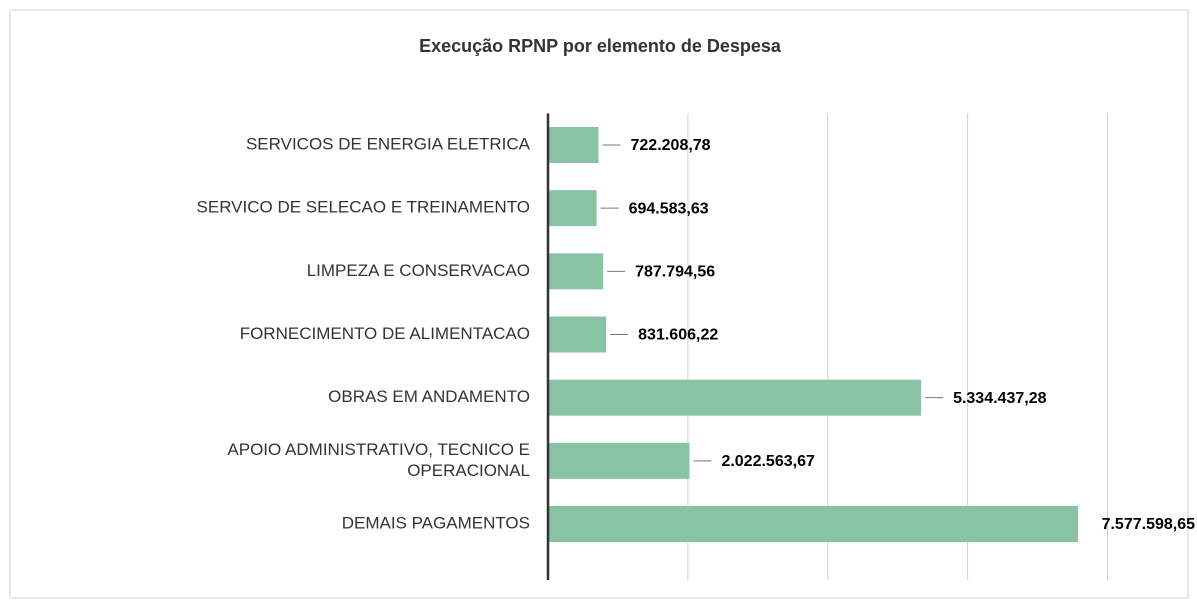  I want to click on category-label: OBRAS EM ANDAMENTO, so click(429, 396).